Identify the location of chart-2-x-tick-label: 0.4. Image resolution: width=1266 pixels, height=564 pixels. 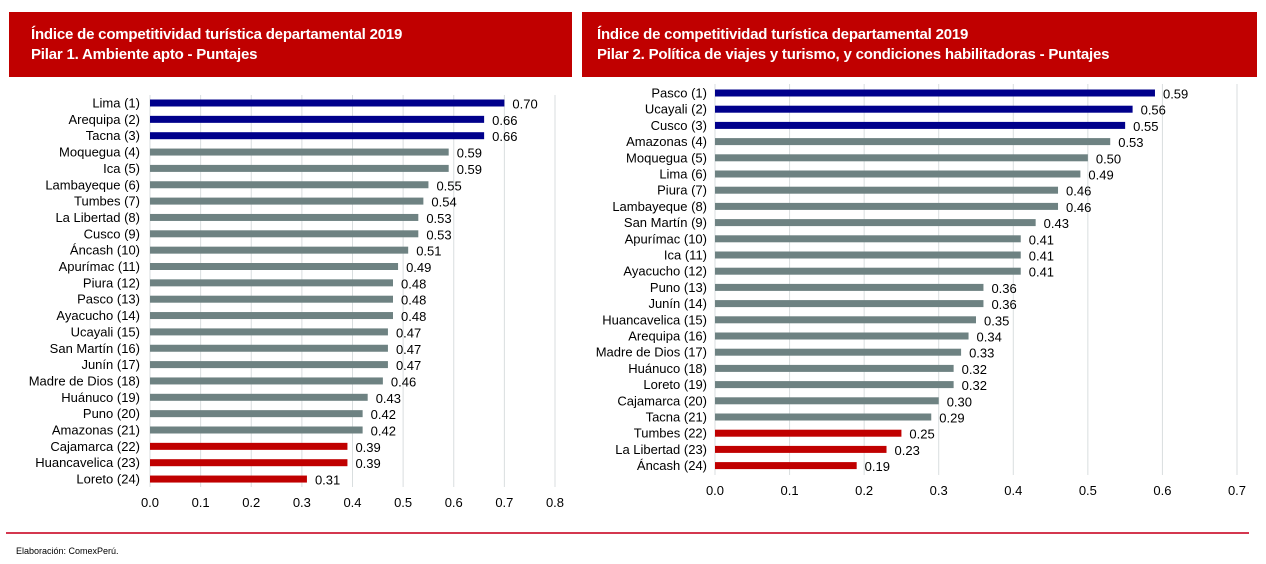
(1013, 490).